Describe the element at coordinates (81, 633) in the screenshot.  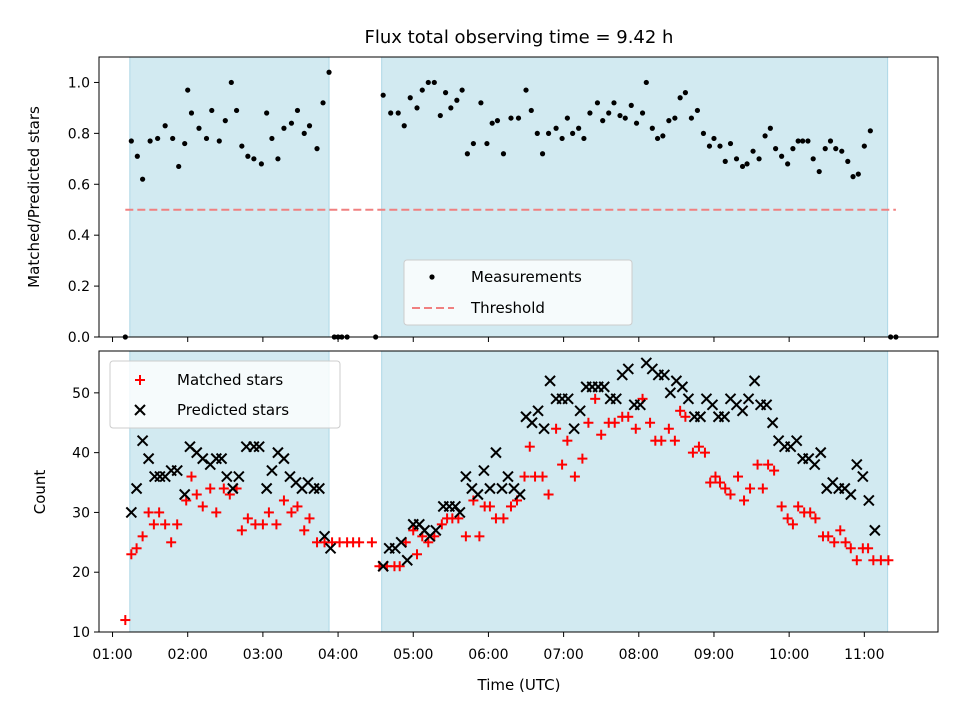
I see `ytick-label: 10` at that location.